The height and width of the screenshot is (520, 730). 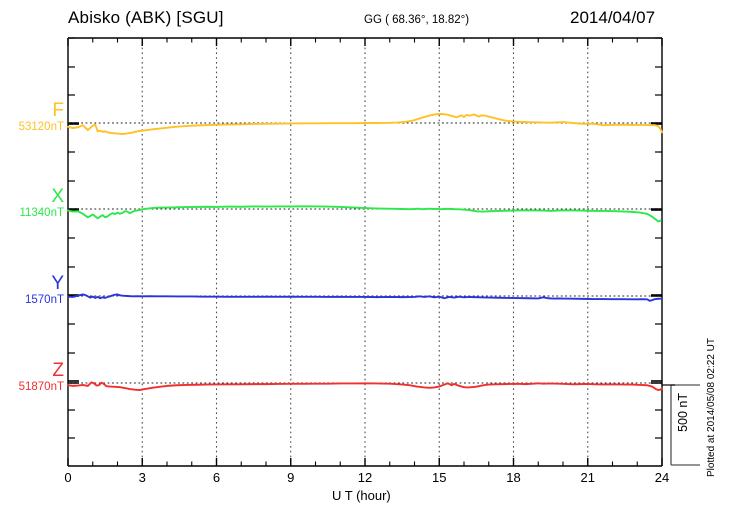 What do you see at coordinates (35, 290) in the screenshot?
I see `trace-label-y: Y 1570nT` at bounding box center [35, 290].